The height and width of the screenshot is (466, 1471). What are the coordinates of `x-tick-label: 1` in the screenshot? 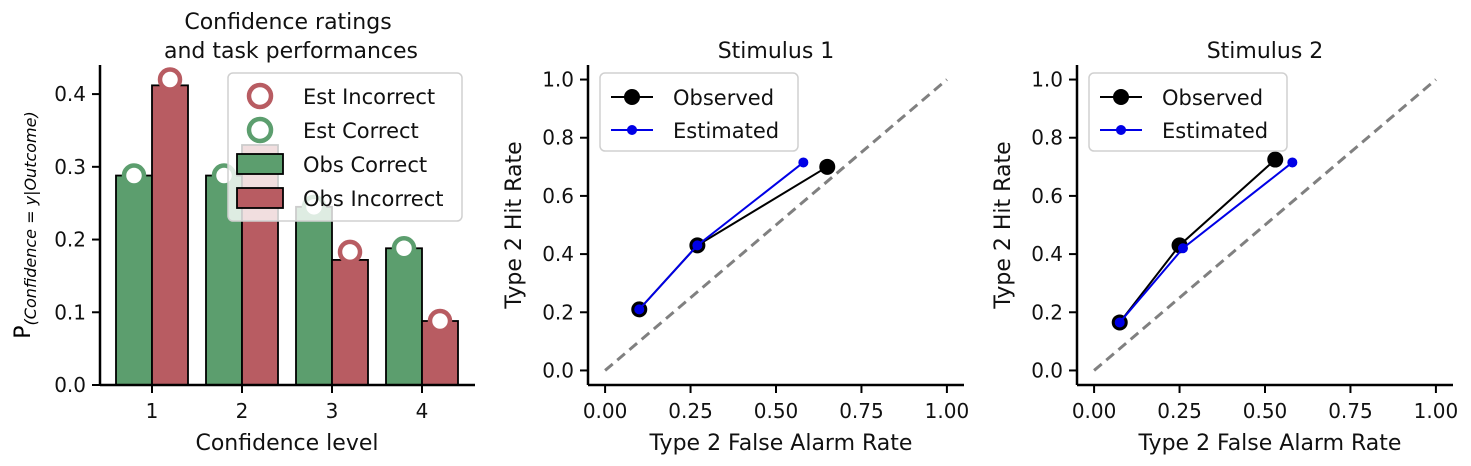 It's located at (152, 411).